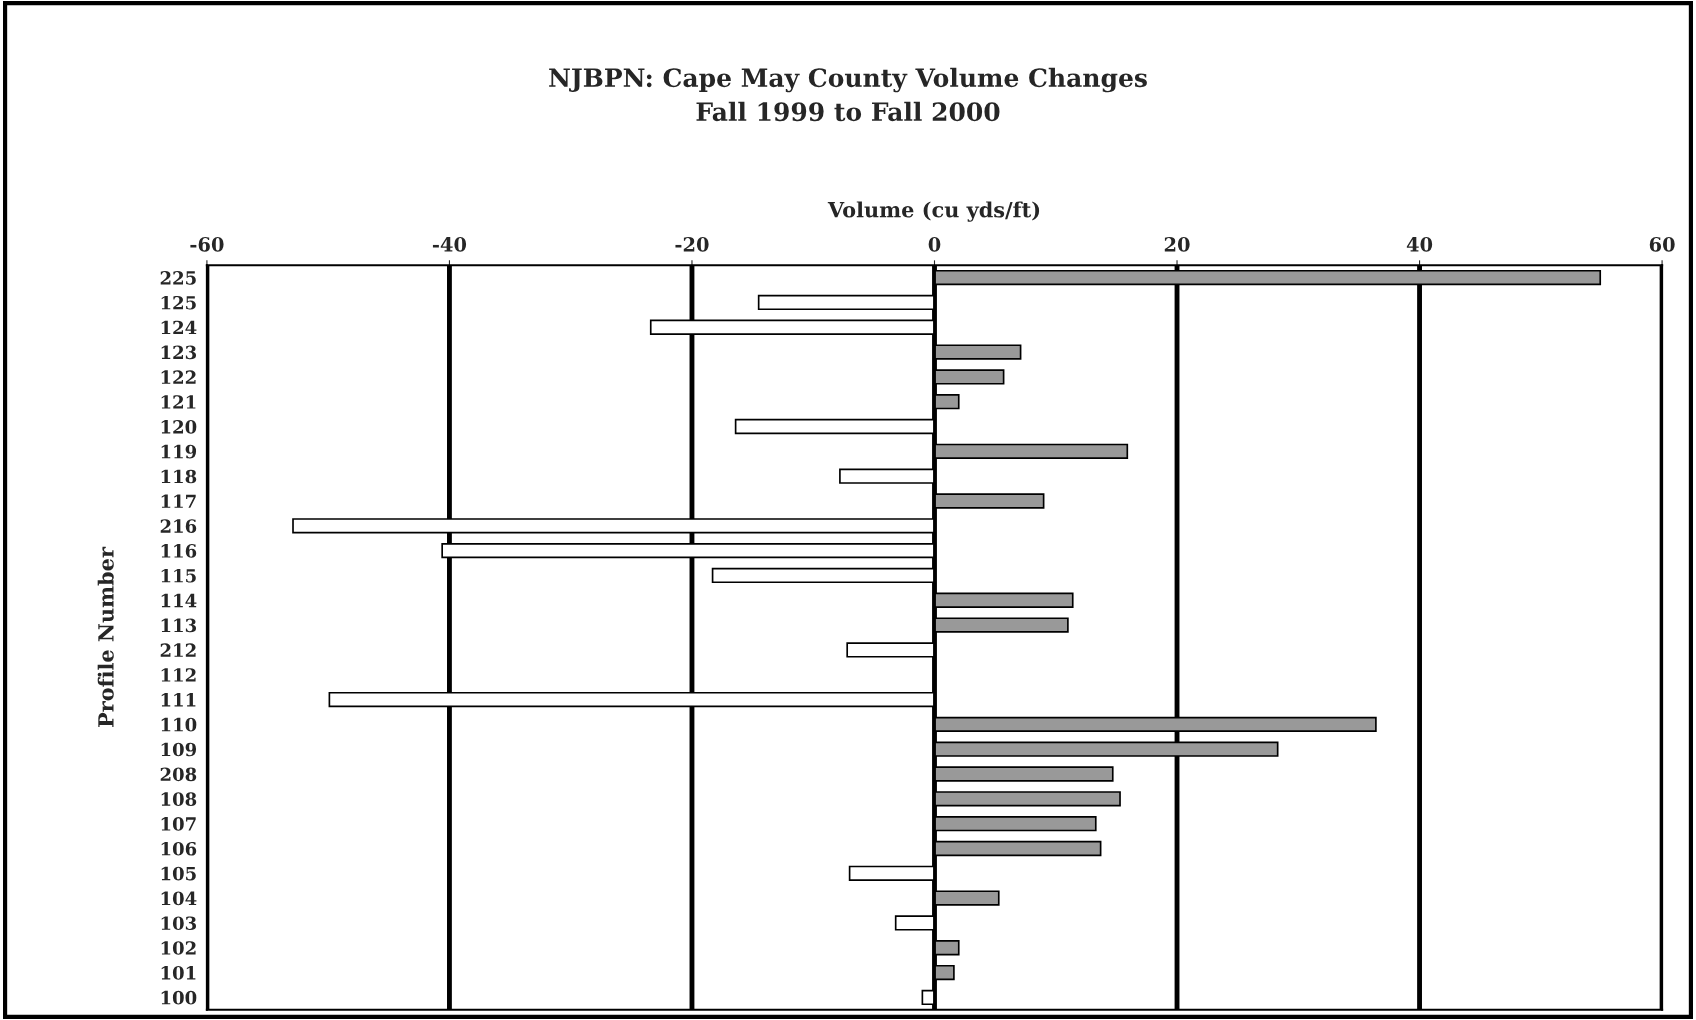  What do you see at coordinates (179, 848) in the screenshot?
I see `y-tick-label: 106` at bounding box center [179, 848].